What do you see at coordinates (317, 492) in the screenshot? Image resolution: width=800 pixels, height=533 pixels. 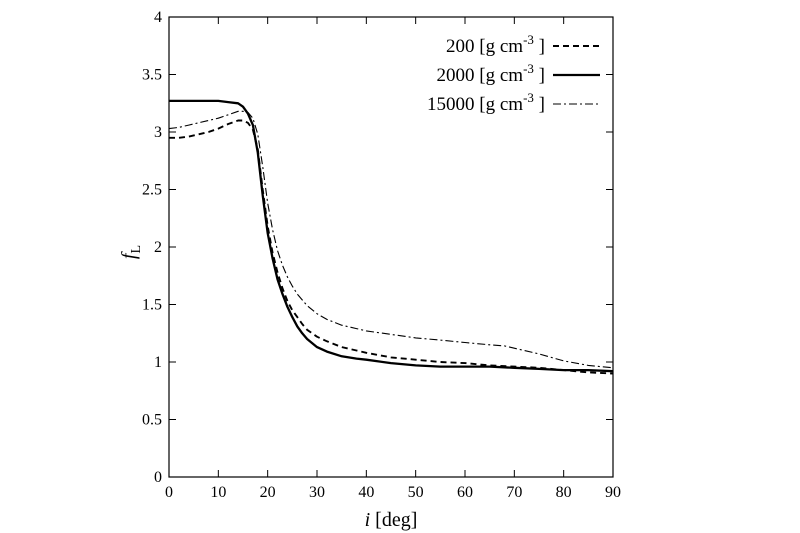 I see `x-tick-label: 30` at bounding box center [317, 492].